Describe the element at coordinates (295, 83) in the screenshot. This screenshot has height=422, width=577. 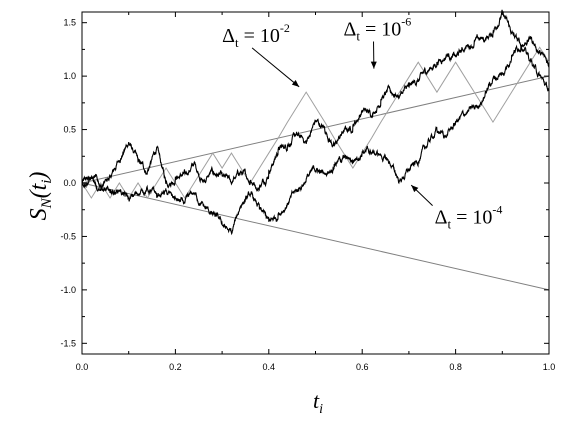
I see `annotation-1-arrowhead` at that location.